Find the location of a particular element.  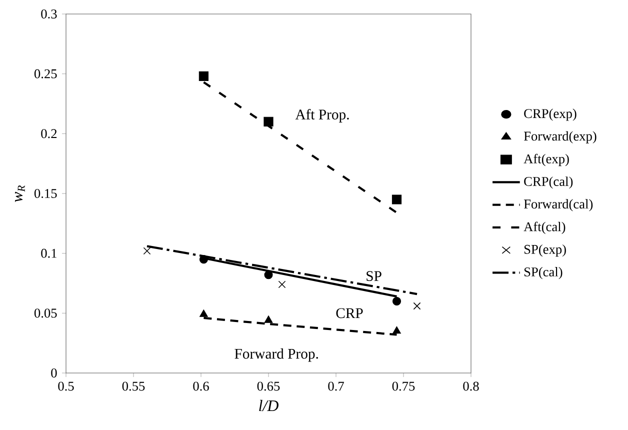

legend-label: Forward(exp) is located at coordinates (560, 137).